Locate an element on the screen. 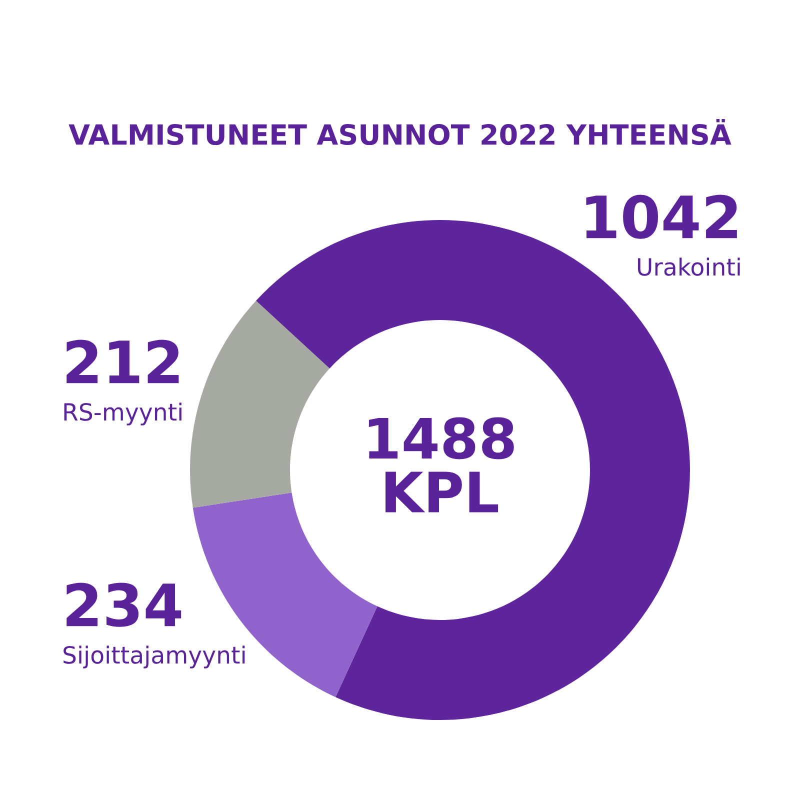  slice-label: Urakointi is located at coordinates (689, 267).